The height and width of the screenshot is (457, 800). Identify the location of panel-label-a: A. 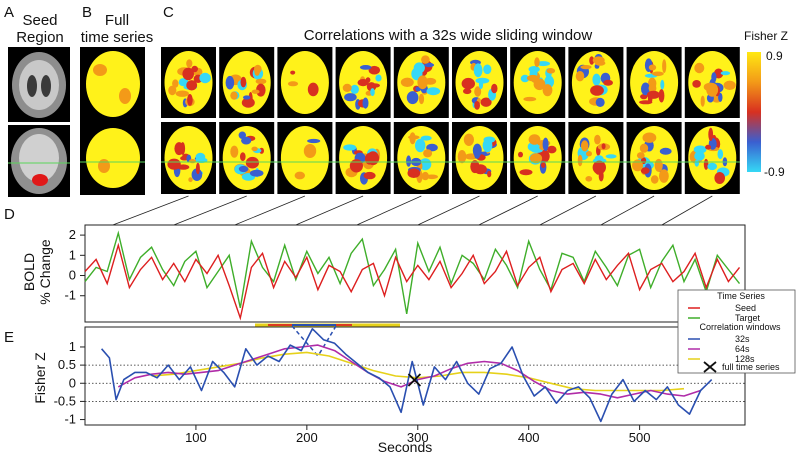
(9, 12).